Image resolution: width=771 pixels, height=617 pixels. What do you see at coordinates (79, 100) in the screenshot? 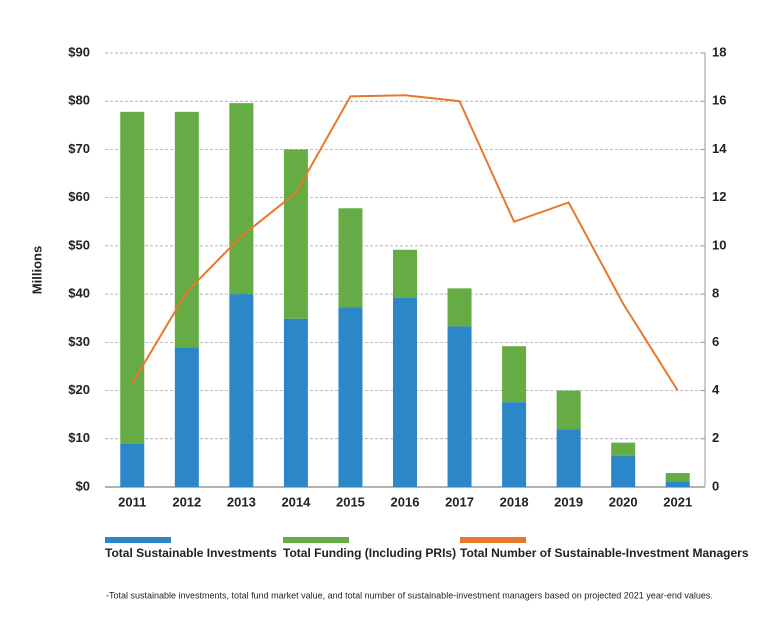
I see `y-tick-label: $80` at bounding box center [79, 100].